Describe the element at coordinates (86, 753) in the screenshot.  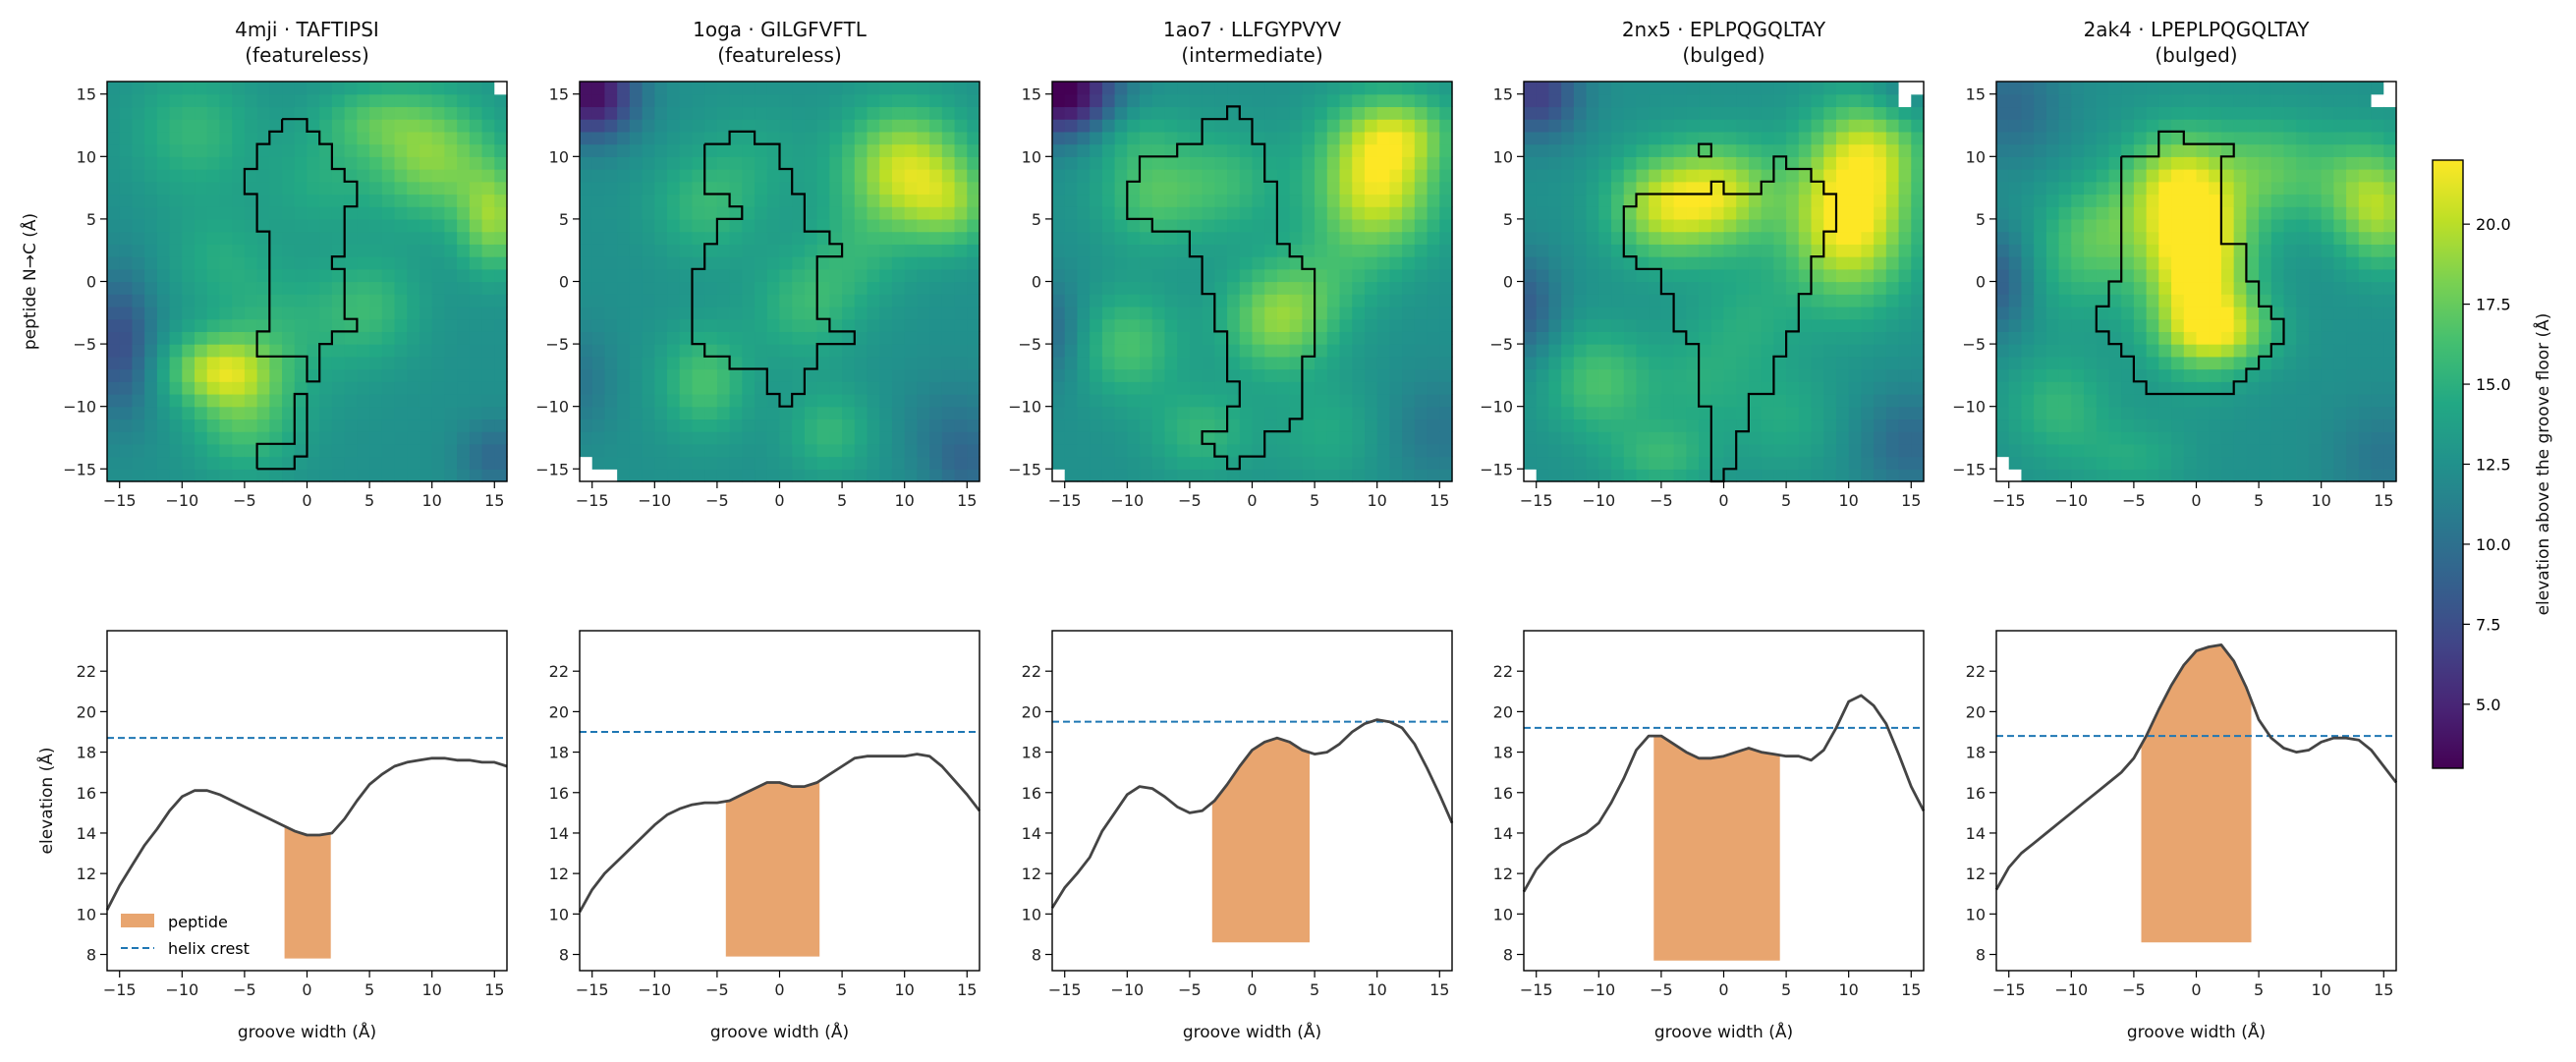
I see `profile-y-tick-label: 18` at that location.